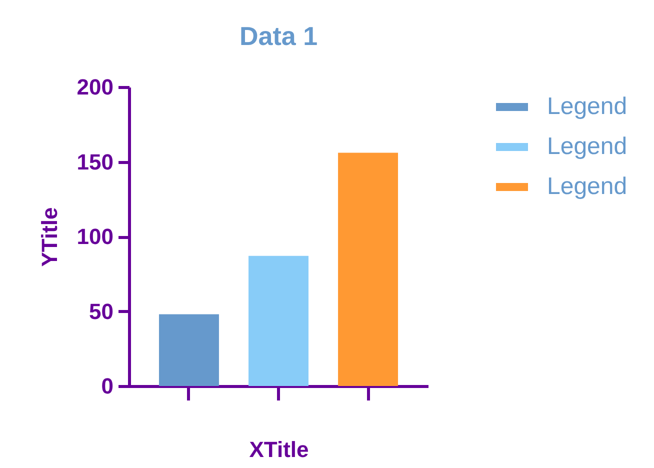 Image resolution: width=654 pixels, height=468 pixels. What do you see at coordinates (49, 237) in the screenshot?
I see `y-axis-title: YTitle` at bounding box center [49, 237].